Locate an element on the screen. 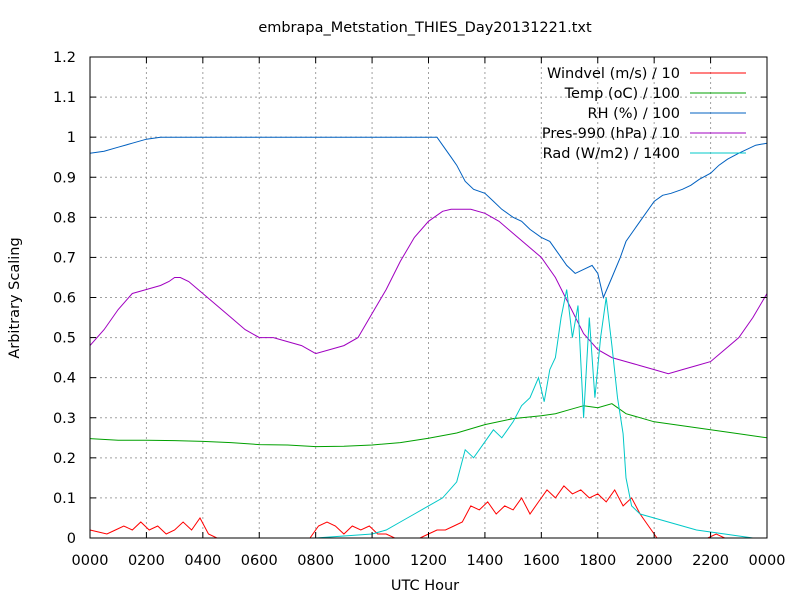  x-axis-label: UTC Hour is located at coordinates (425, 586).